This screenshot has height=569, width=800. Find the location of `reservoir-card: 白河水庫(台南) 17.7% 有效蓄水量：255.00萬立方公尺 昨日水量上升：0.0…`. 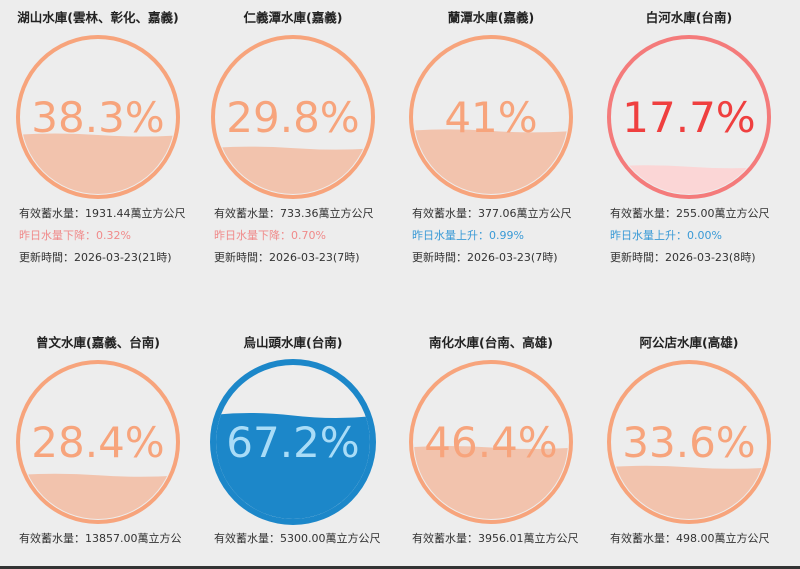

reservoir-card: 白河水庫(台南) 17.7% 有效蓄水量：255.00萬立方公尺 昨日水量上升：0.0… is located at coordinates (689, 138).